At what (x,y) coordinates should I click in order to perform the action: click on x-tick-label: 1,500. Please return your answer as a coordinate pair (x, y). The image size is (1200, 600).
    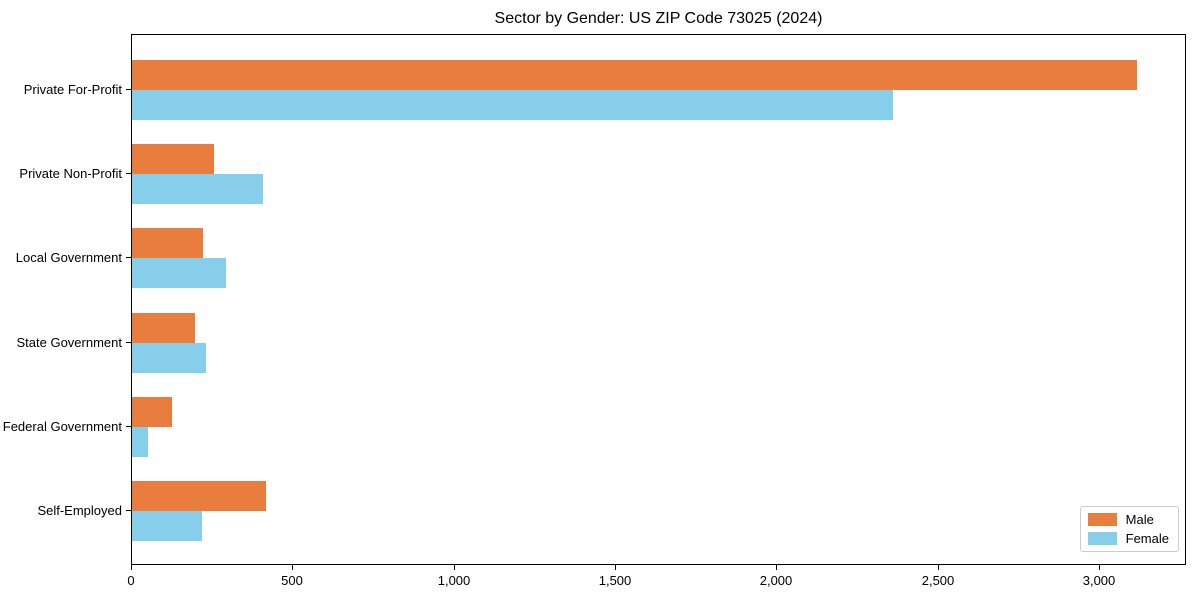
    Looking at the image, I should click on (615, 580).